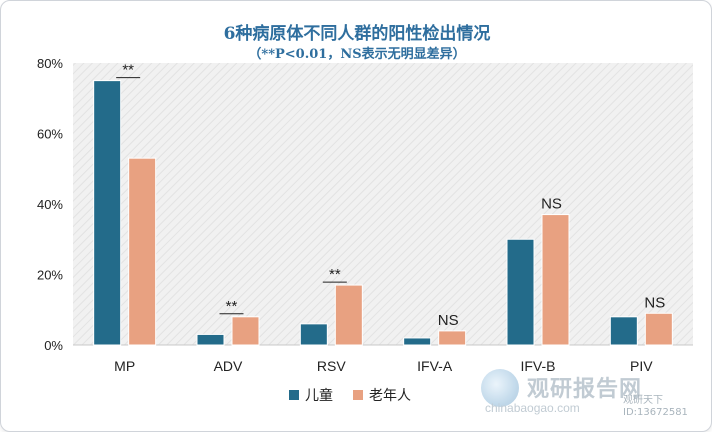  I want to click on y-tick-label: 60%, so click(50, 134).